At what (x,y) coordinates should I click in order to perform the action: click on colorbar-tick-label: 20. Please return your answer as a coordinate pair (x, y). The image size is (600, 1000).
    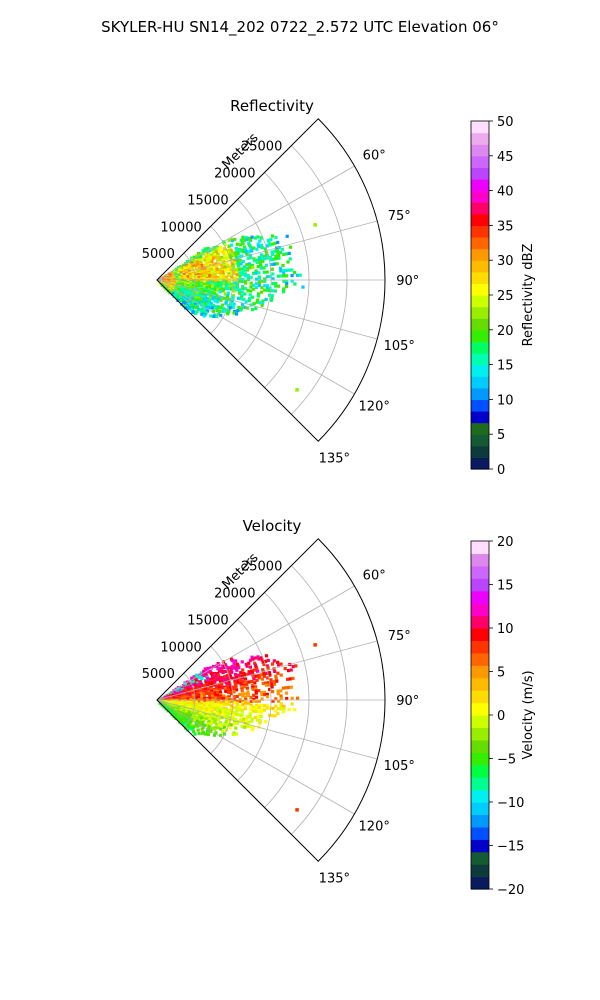
    Looking at the image, I should click on (505, 542).